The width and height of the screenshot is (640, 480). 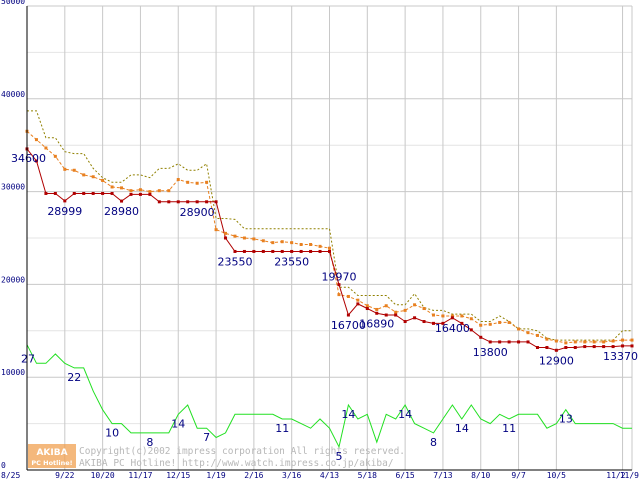 I want to click on y-axis-tick-labels: 0 10000 20000 30000 40000 50000, so click(x=13, y=235).